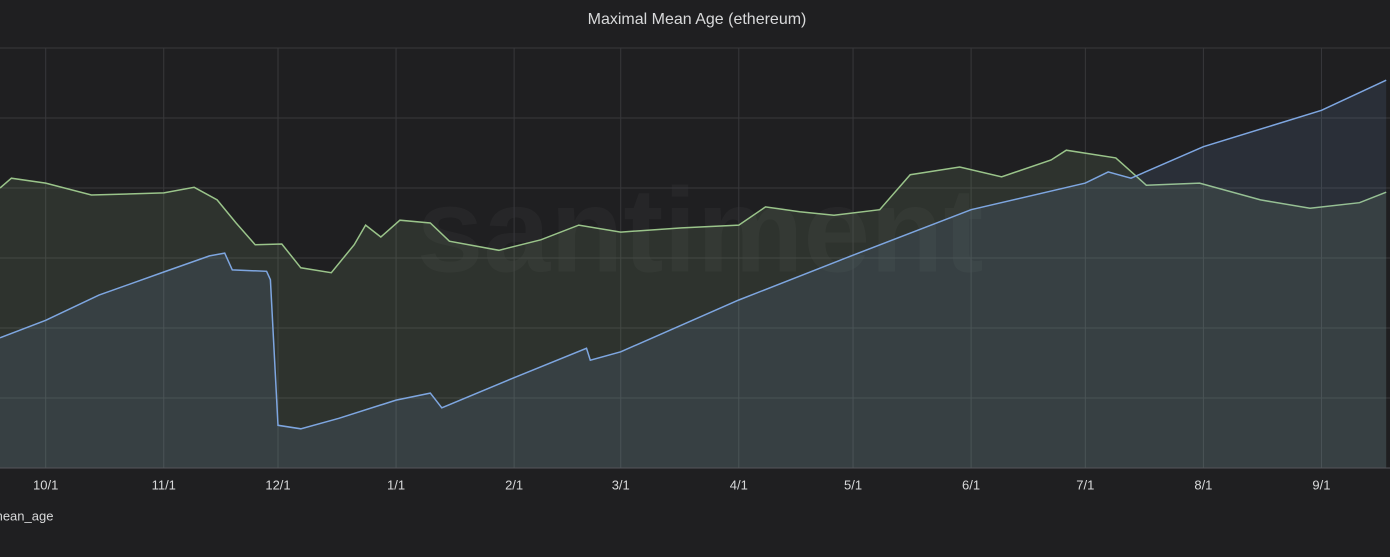 The width and height of the screenshot is (1390, 557). What do you see at coordinates (277, 484) in the screenshot?
I see `x-tick-label: 12/1` at bounding box center [277, 484].